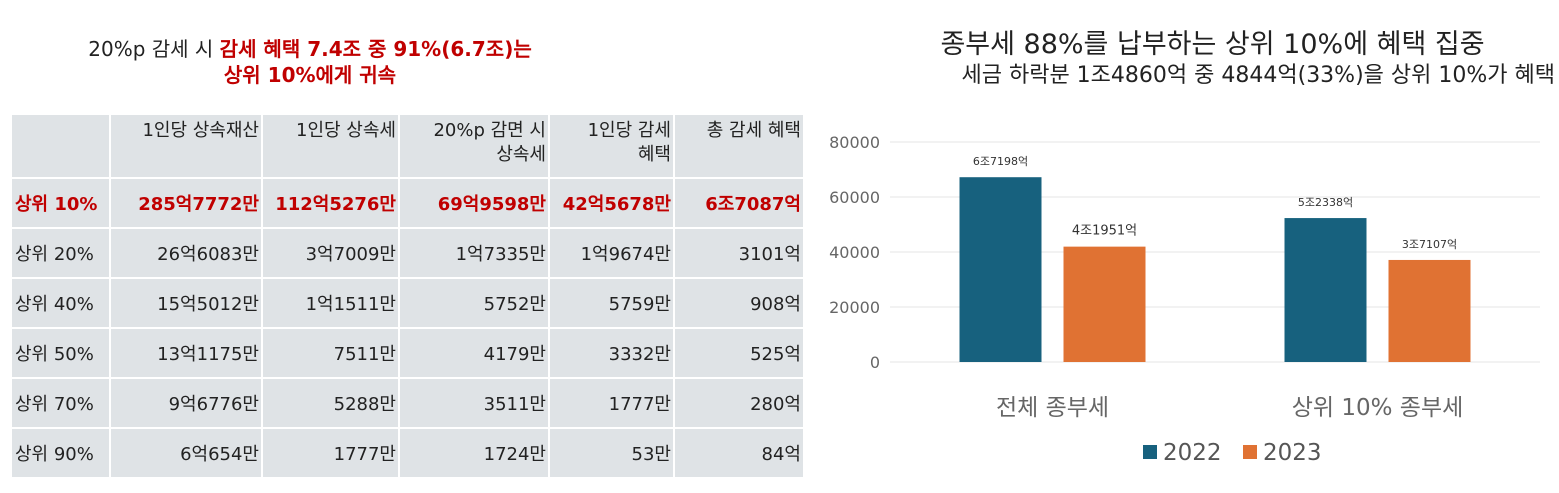 Image resolution: width=1559 pixels, height=493 pixels. What do you see at coordinates (854, 252) in the screenshot?
I see `y-tick-label: 40000` at bounding box center [854, 252].